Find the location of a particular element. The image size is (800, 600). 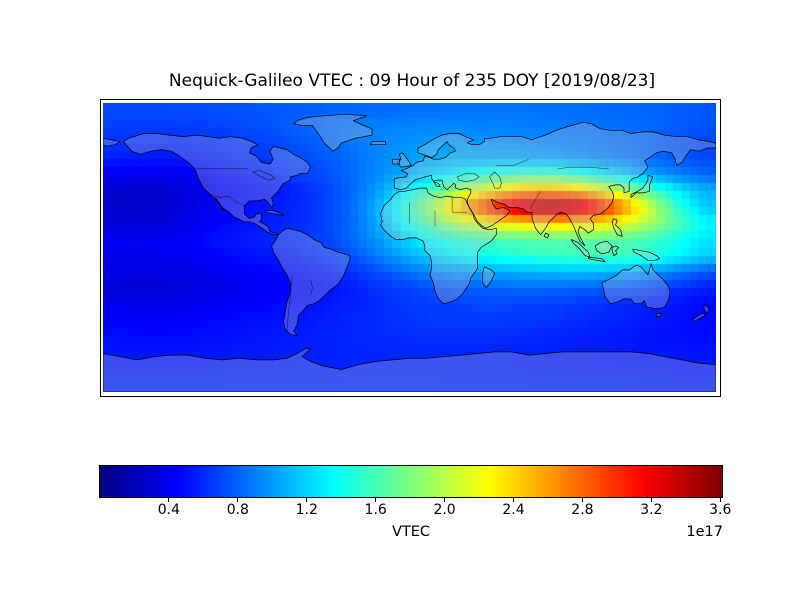

coastline-sri-lanka is located at coordinates (546, 235).